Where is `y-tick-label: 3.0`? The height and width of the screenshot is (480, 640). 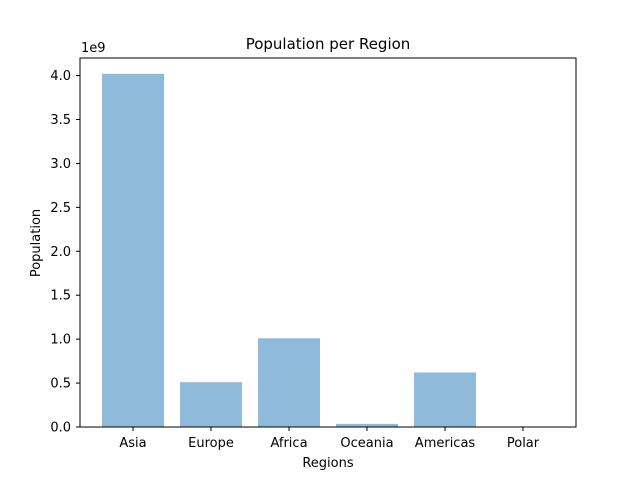
y-tick-label: 3.0 is located at coordinates (60, 164).